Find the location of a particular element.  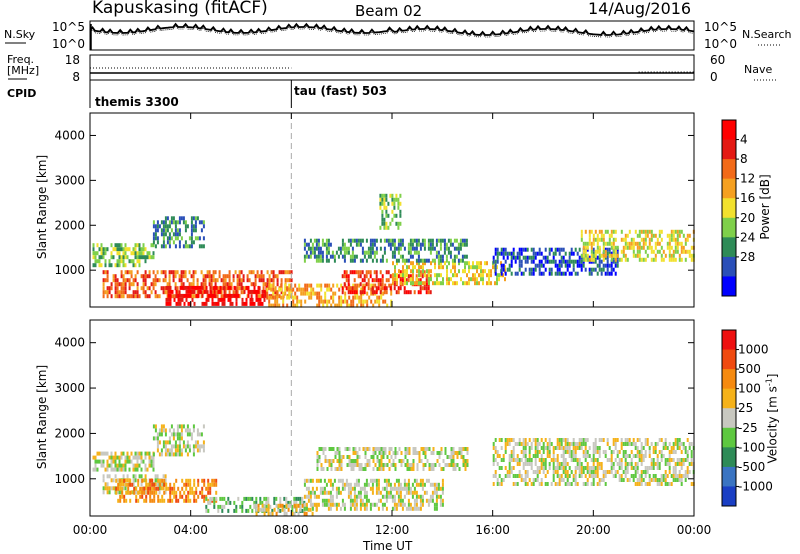

velocity-colorbar-label-1: 500 is located at coordinates (749, 369).